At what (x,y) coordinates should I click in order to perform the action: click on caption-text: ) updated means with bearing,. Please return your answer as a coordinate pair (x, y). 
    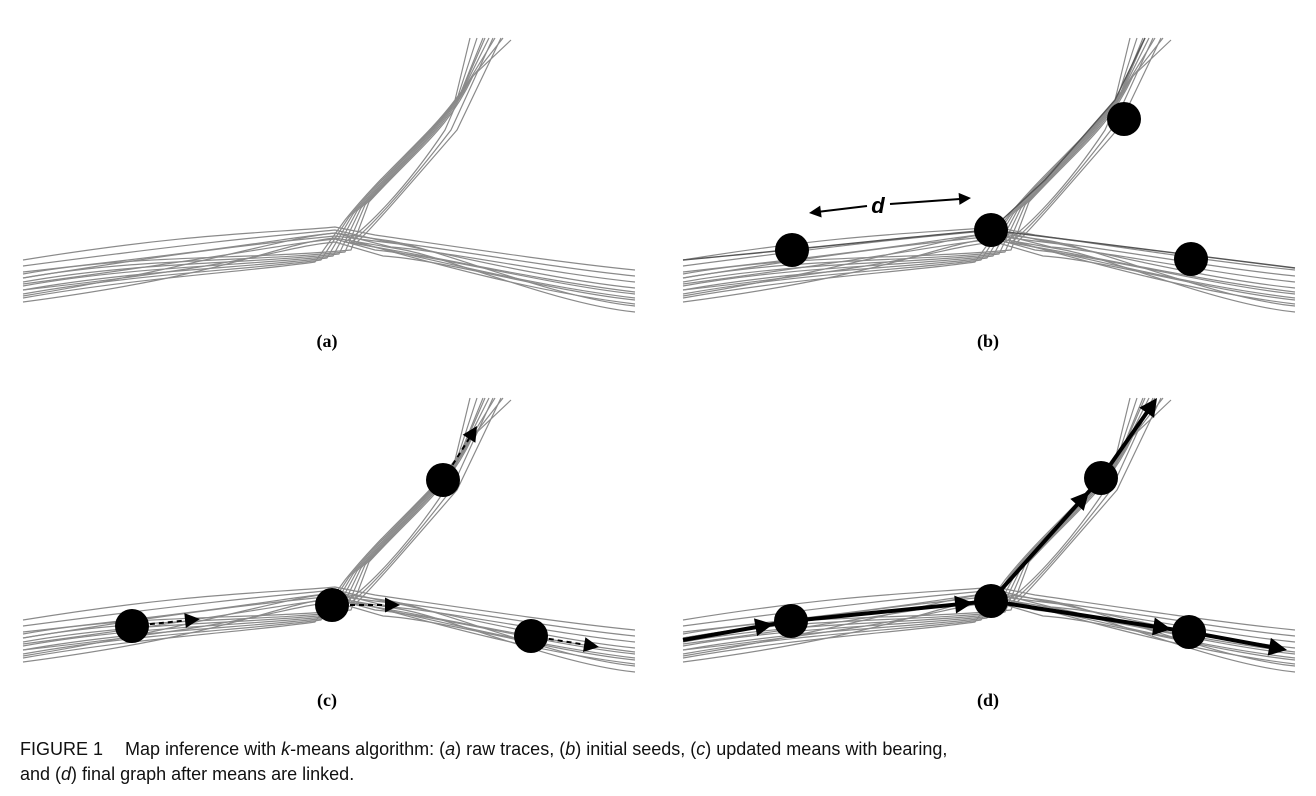
    Looking at the image, I should click on (826, 749).